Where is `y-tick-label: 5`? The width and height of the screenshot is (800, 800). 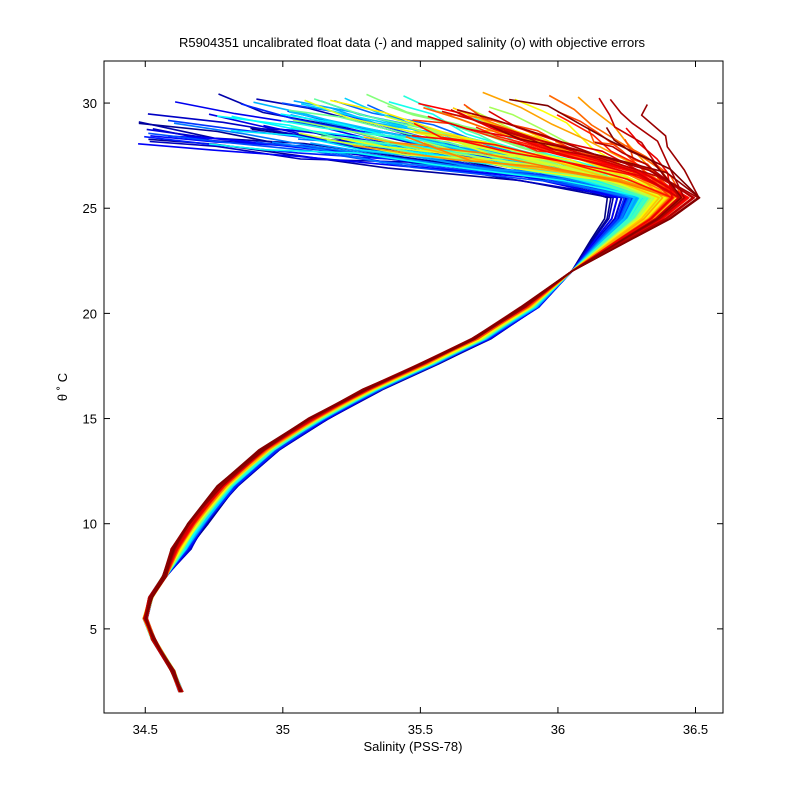
y-tick-label: 5 is located at coordinates (93, 629).